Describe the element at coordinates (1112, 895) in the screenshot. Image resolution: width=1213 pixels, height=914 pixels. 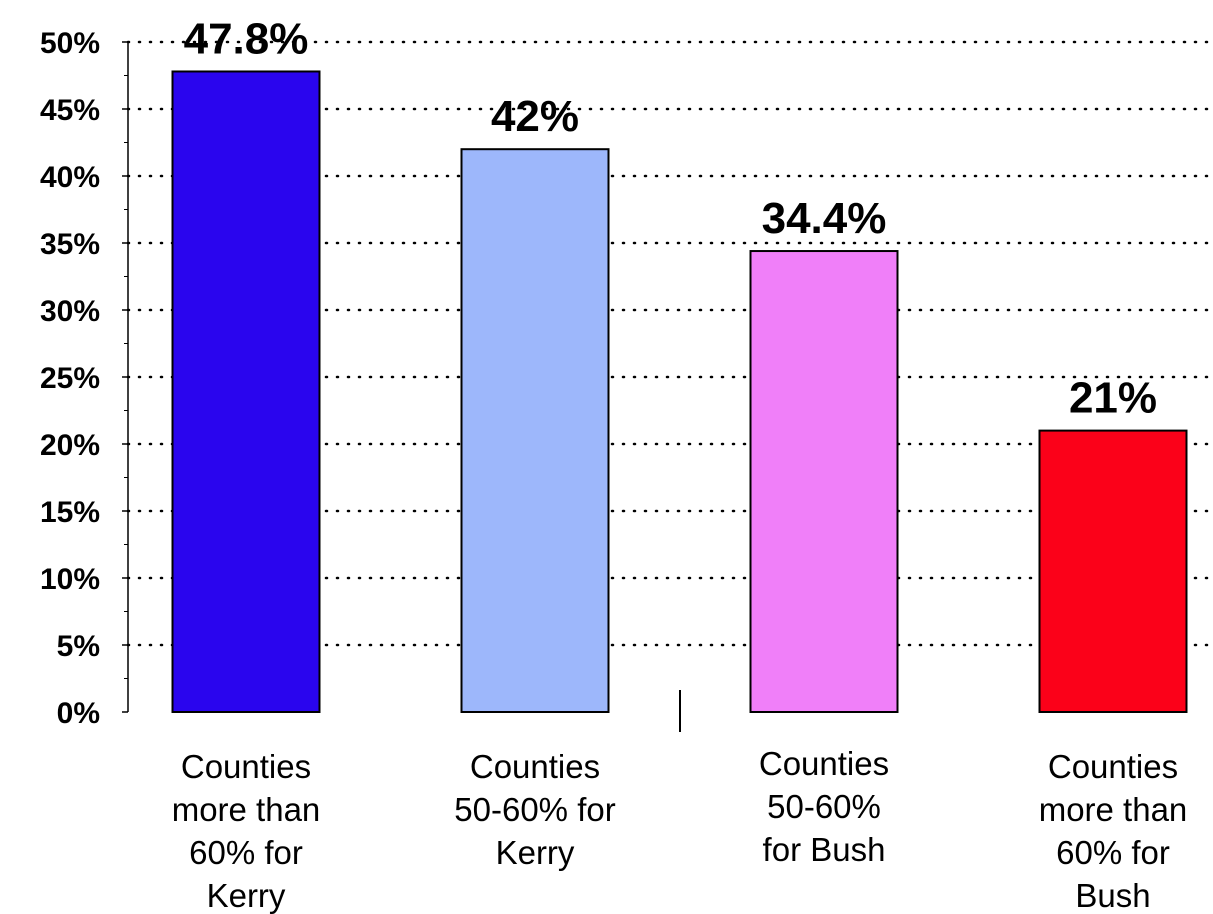
I see `category-label-line: Bush` at that location.